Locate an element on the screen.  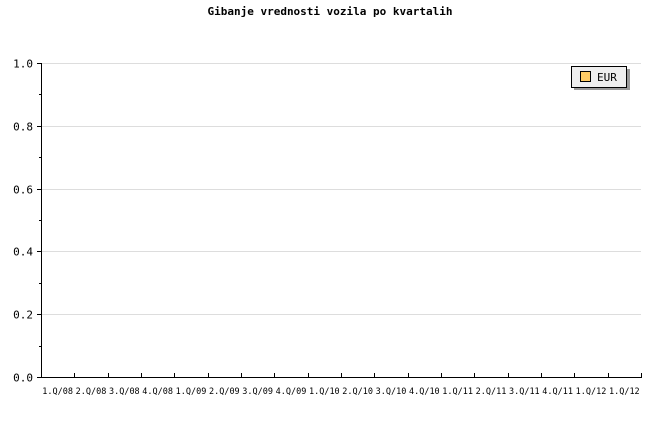
x-tick-label: 1.Q/09 is located at coordinates (191, 392).